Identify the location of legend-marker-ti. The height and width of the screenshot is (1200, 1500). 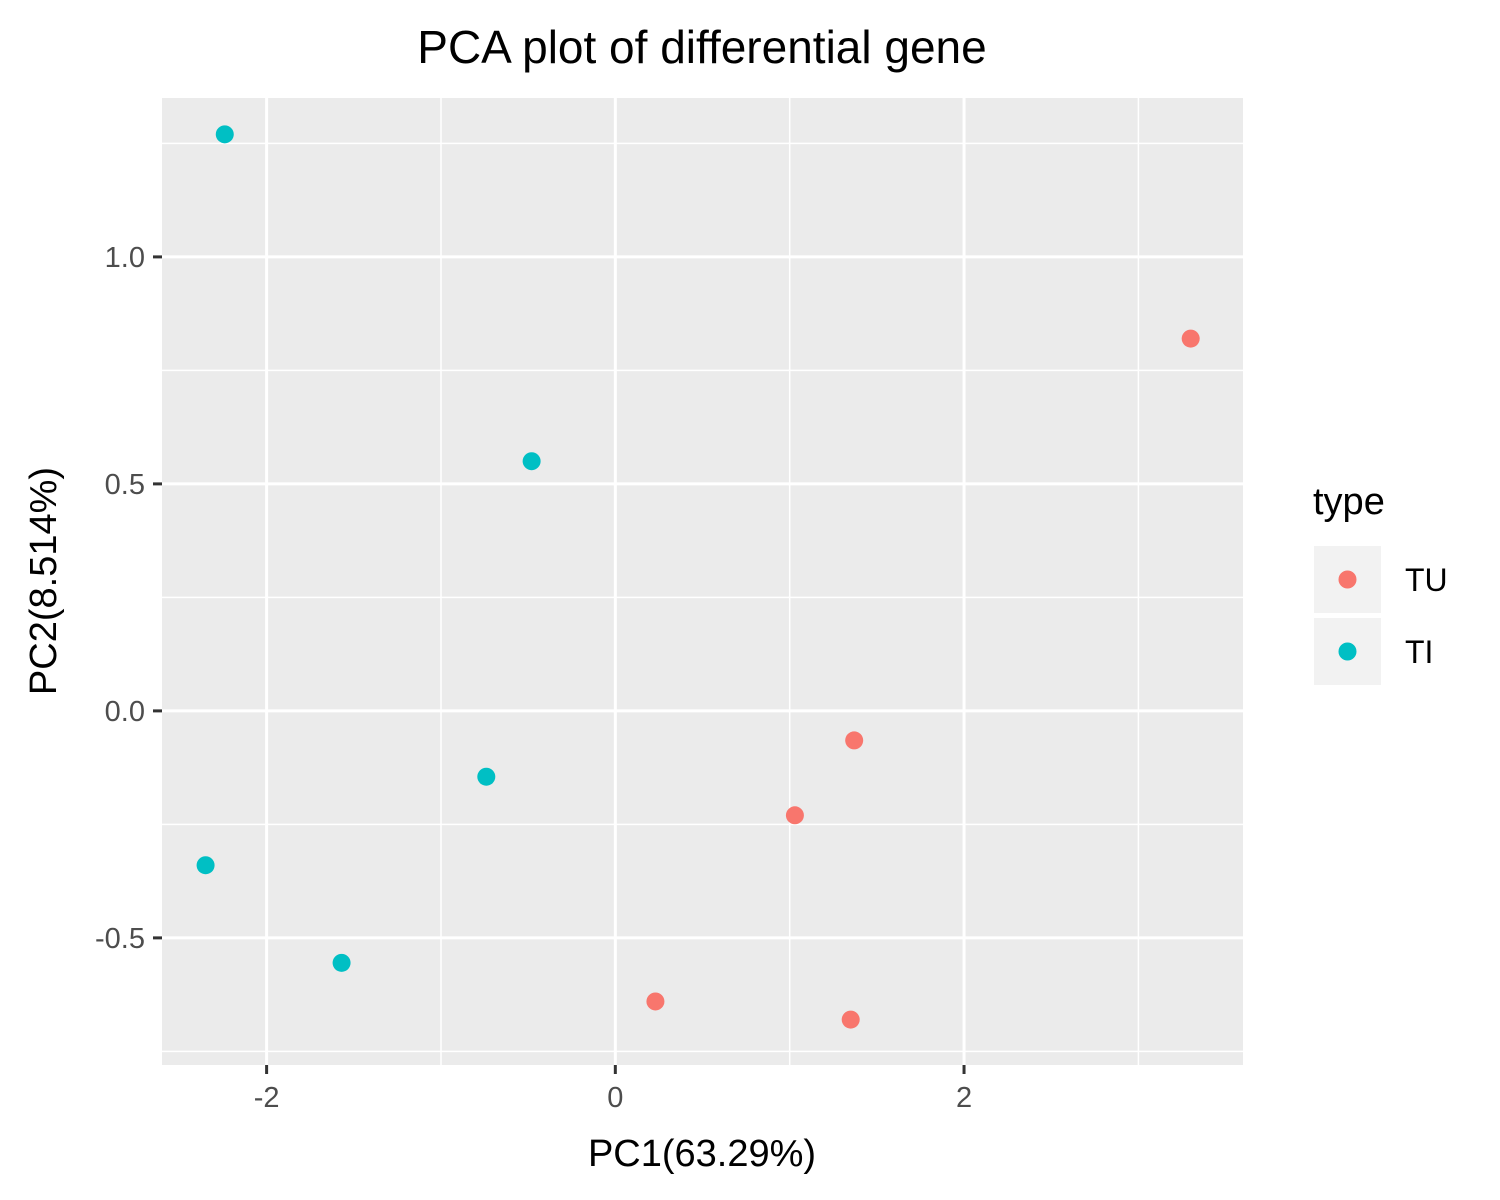
(1347, 651).